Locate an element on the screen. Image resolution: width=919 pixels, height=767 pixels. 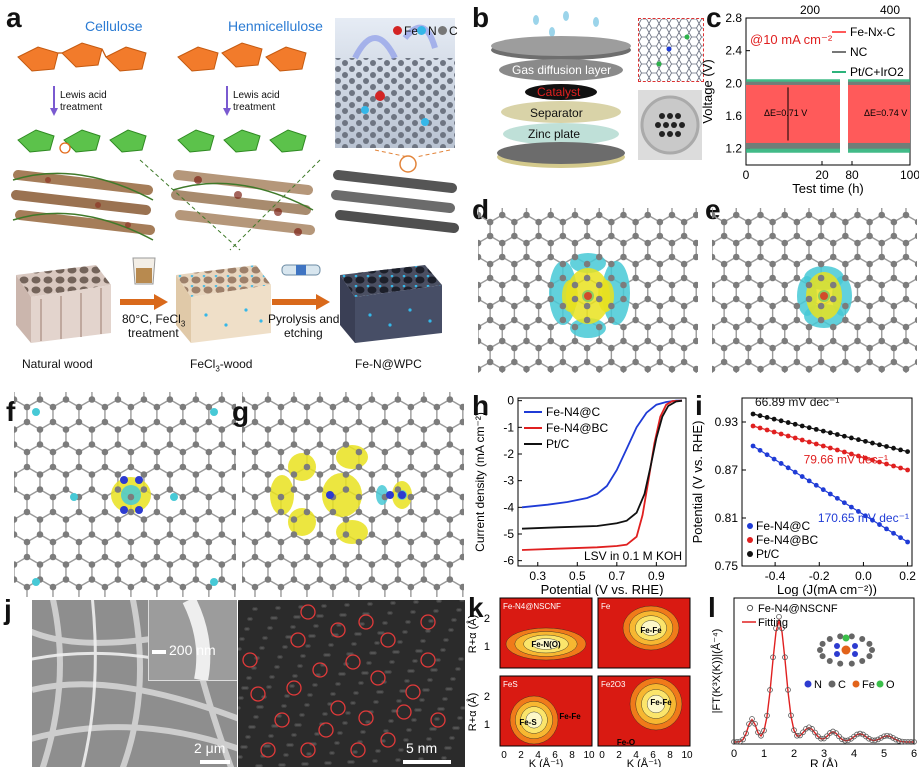
y-tick-label: -6 is located at coordinates (508, 561).